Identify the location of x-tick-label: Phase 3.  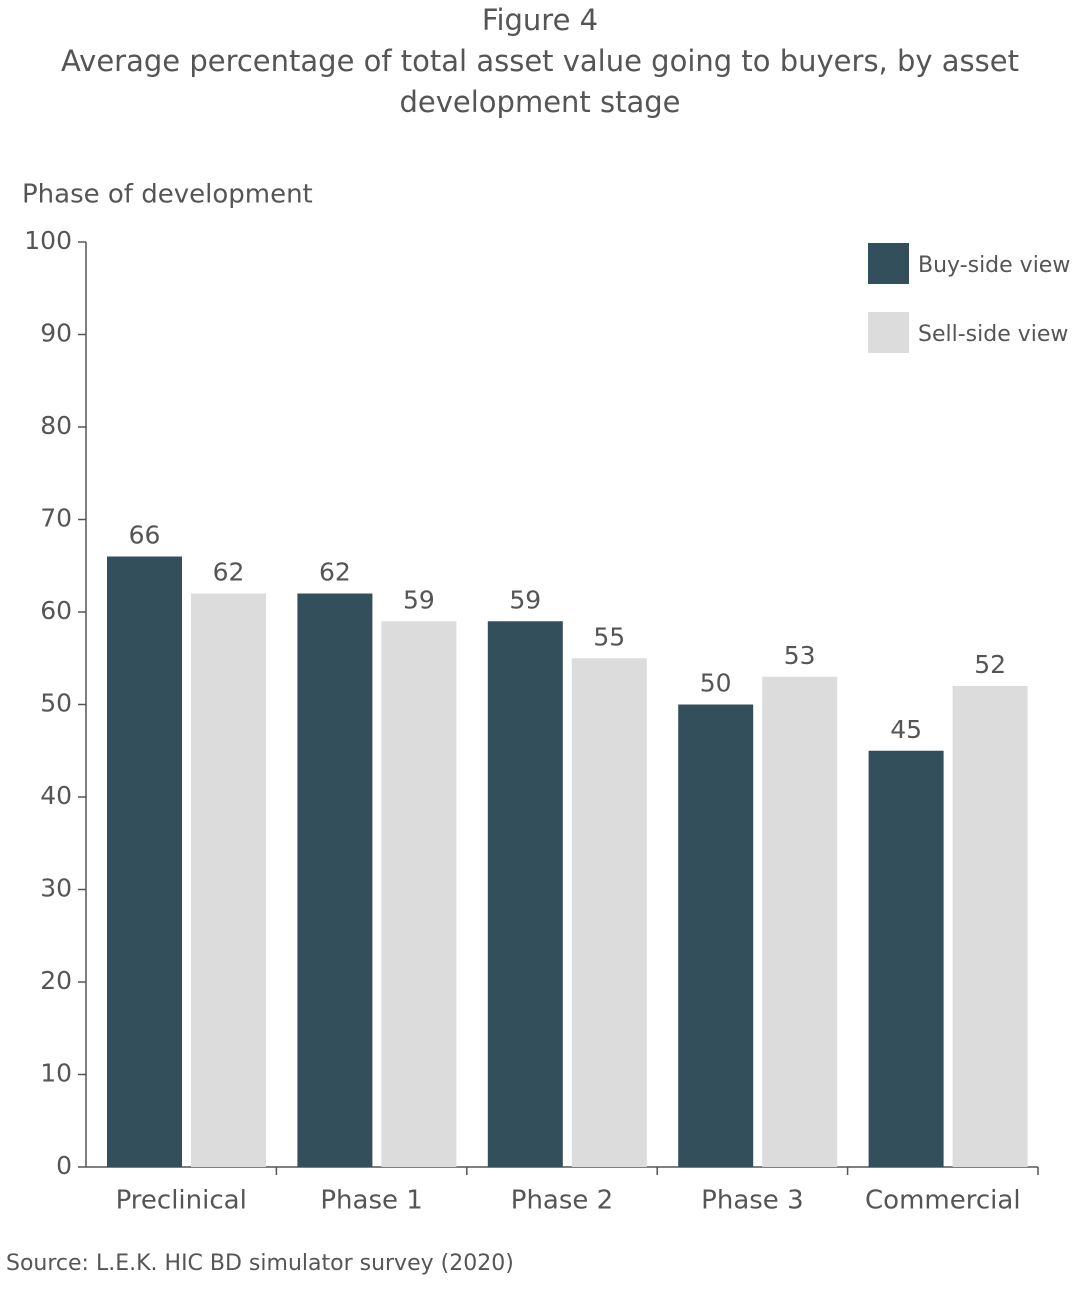
(752, 1201).